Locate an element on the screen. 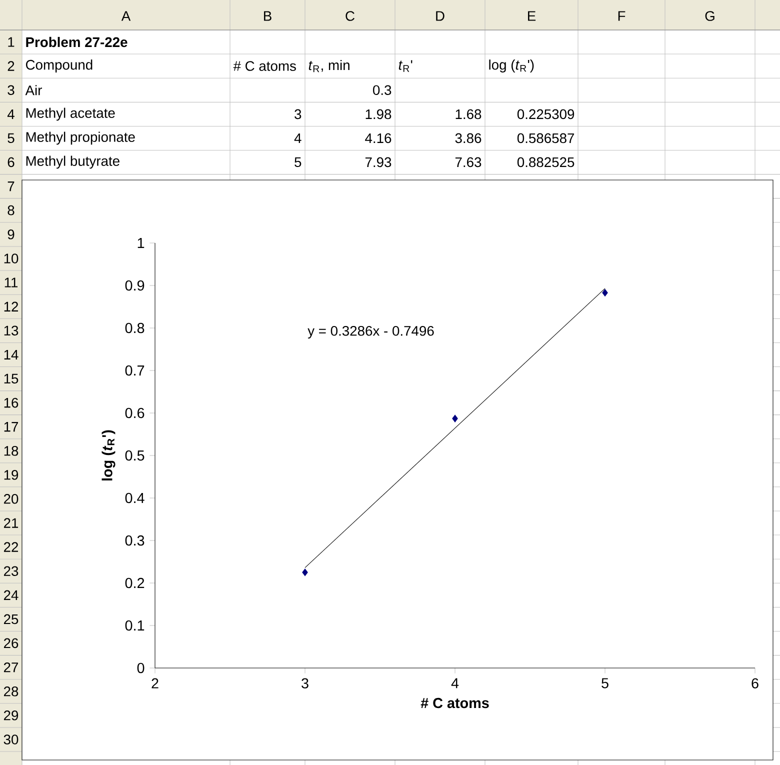 This screenshot has height=765, width=780. y-tick-label: 1 is located at coordinates (141, 243).